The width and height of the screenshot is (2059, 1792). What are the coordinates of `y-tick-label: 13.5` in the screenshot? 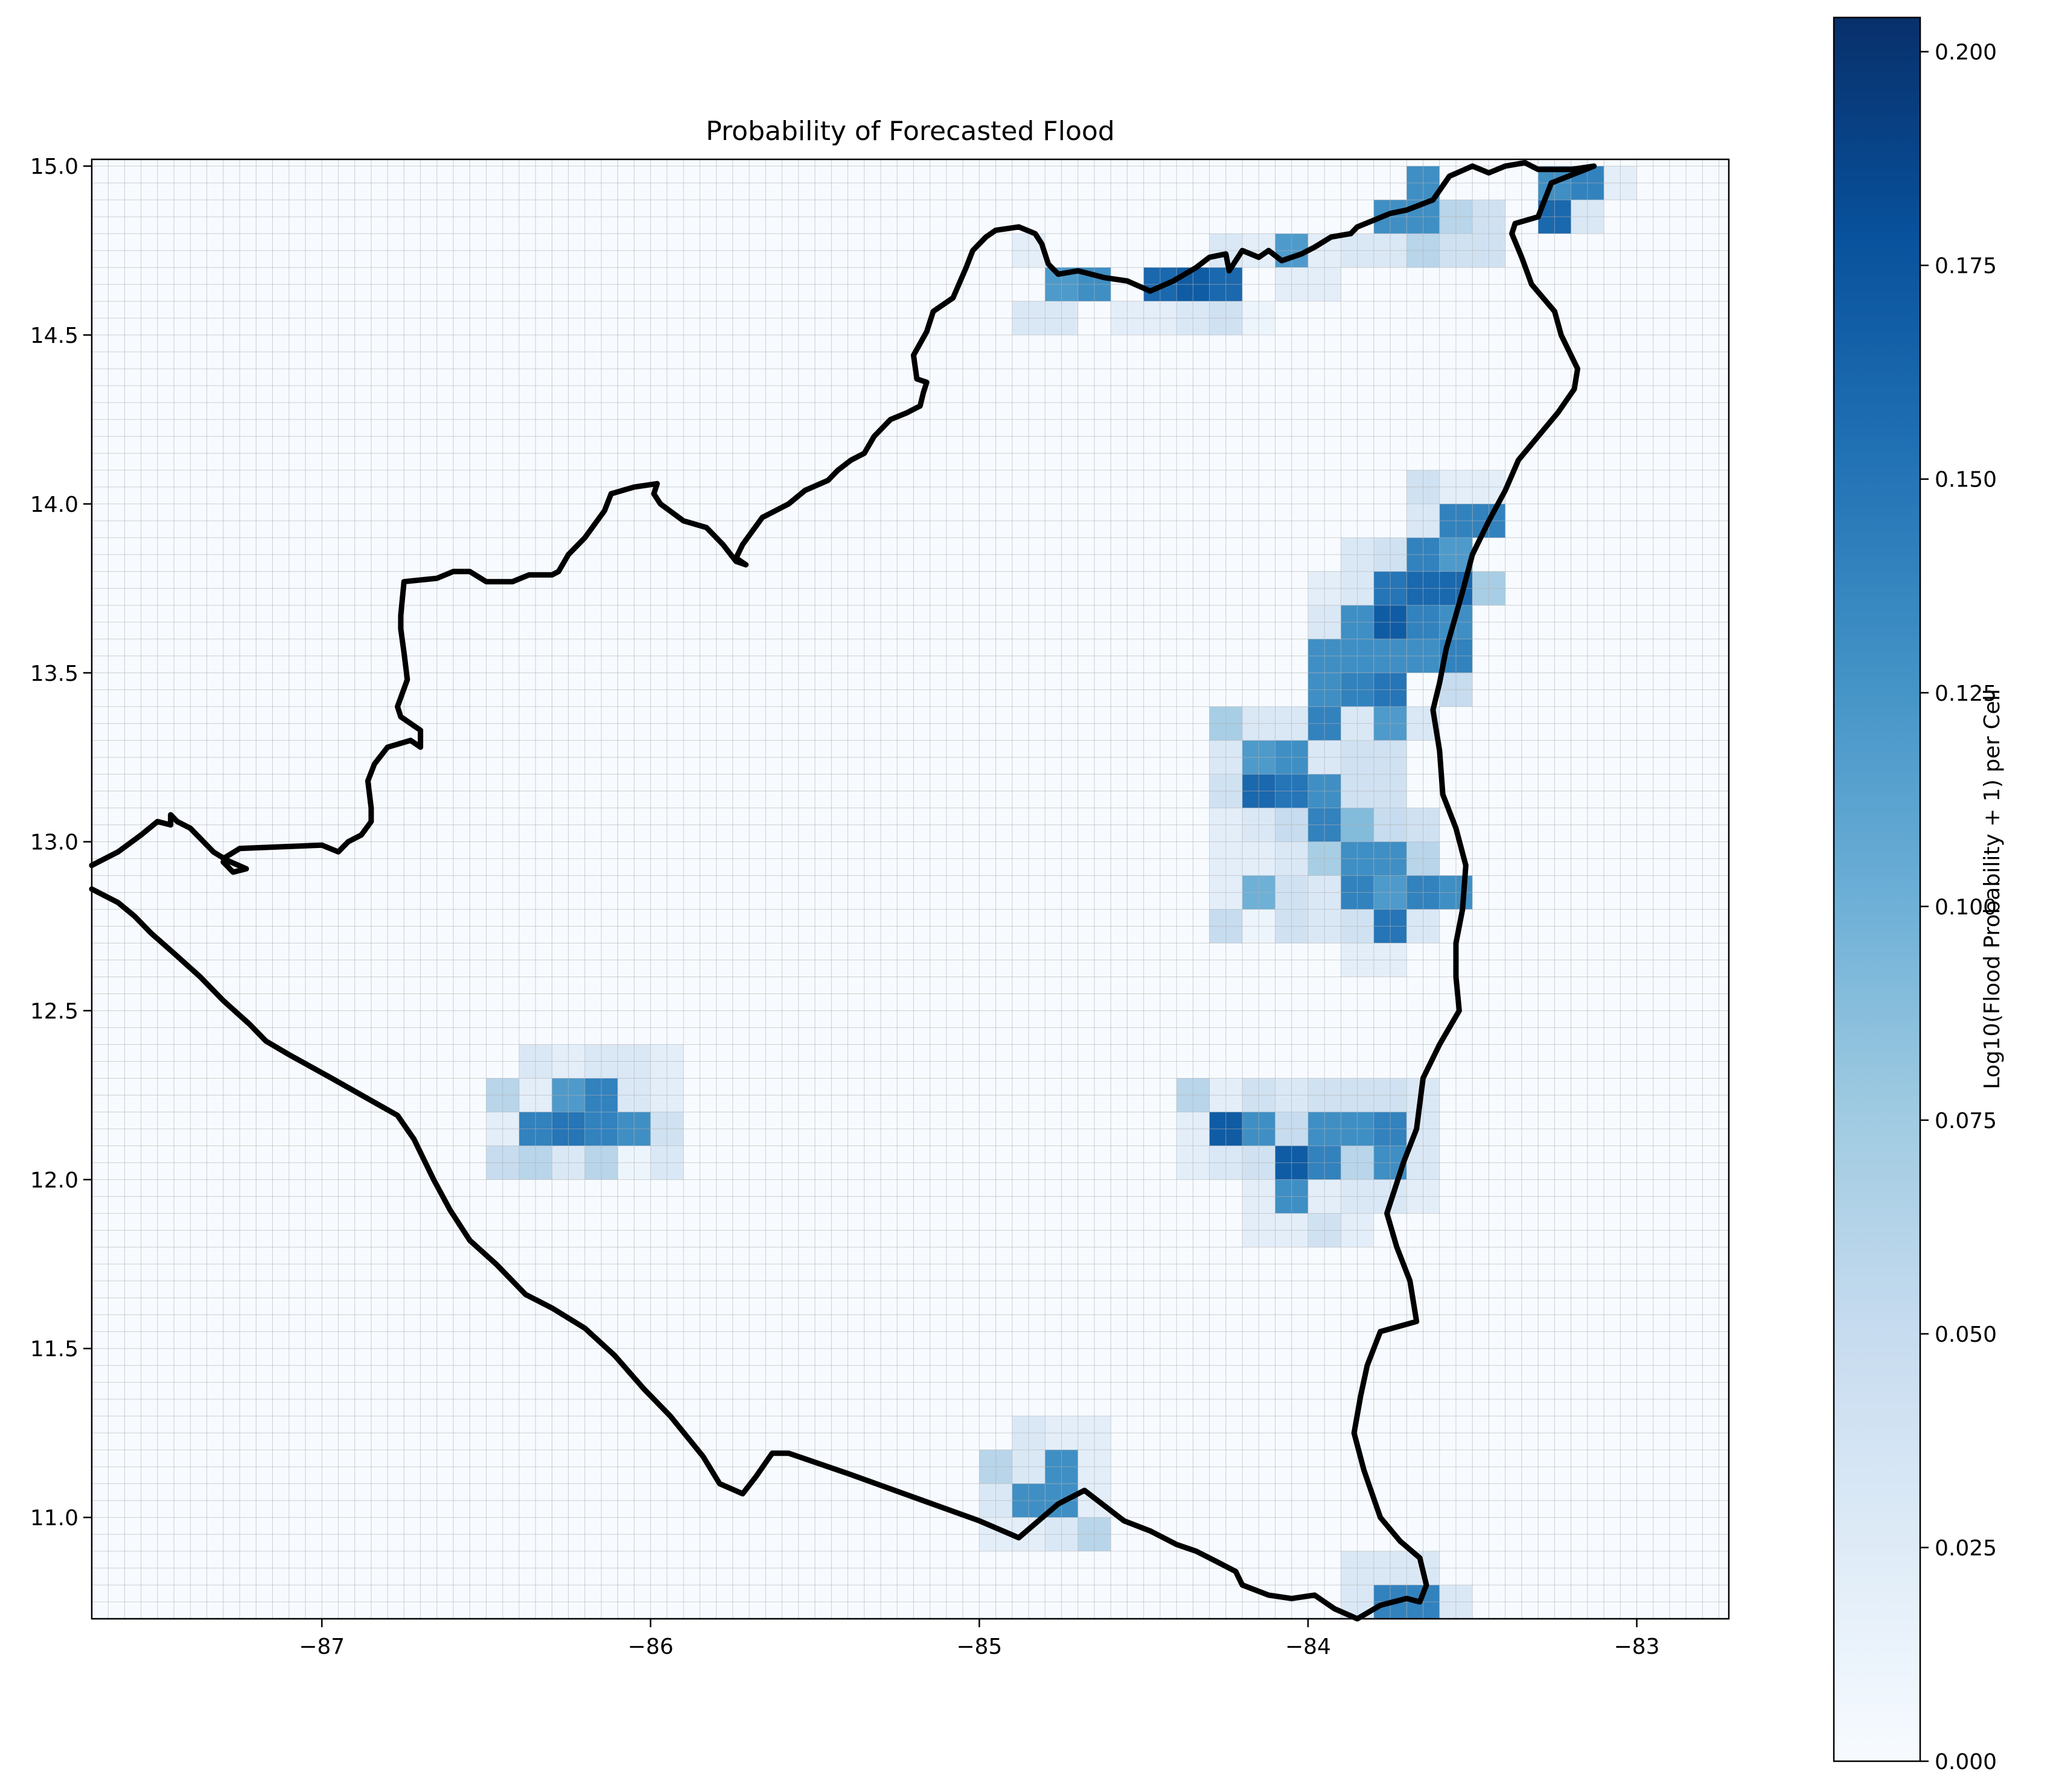 It's located at (54, 674).